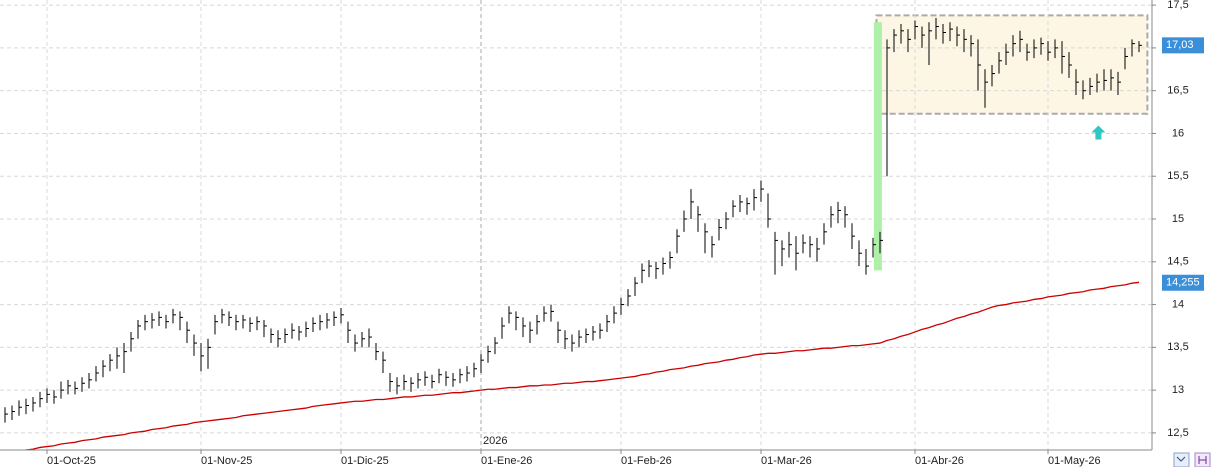 This screenshot has width=1220, height=467. I want to click on y-tick-label: 12,5, so click(1177, 433).